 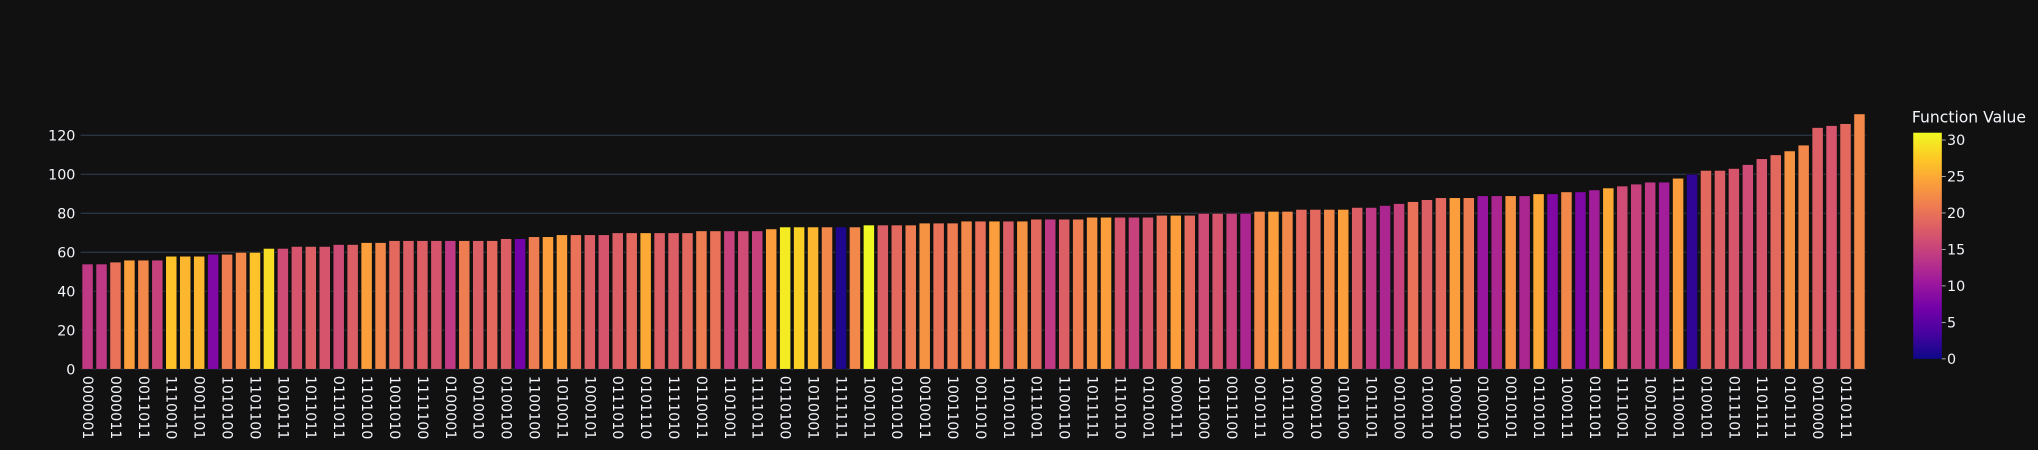 What do you see at coordinates (143, 408) in the screenshot?
I see `x-tick-label: 0011011` at bounding box center [143, 408].